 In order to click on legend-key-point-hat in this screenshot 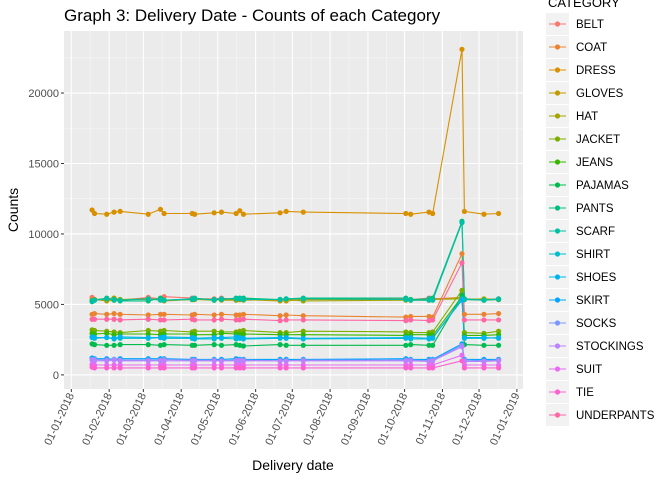, I will do `click(557, 116)`.